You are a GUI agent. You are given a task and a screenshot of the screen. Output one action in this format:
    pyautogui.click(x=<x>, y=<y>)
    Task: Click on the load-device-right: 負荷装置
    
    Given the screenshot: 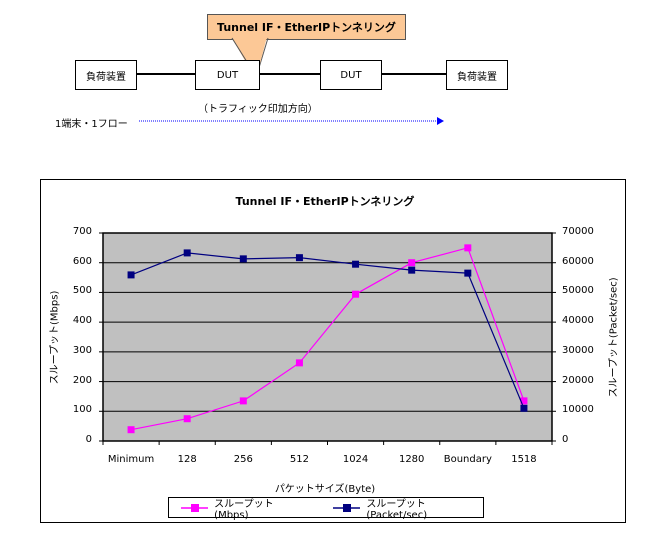 What is the action you would take?
    pyautogui.click(x=477, y=75)
    